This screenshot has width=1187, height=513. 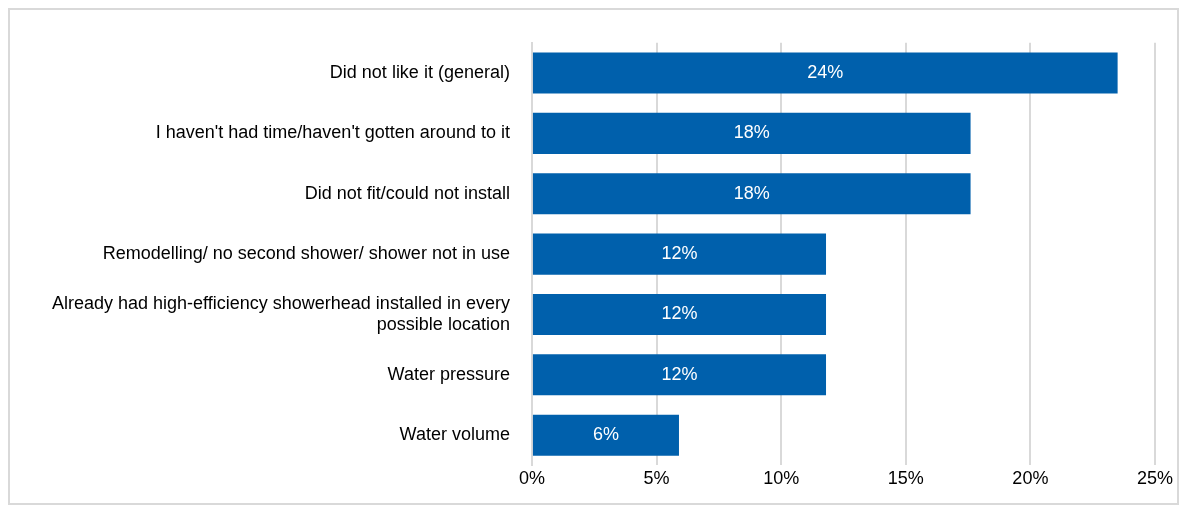 What do you see at coordinates (448, 373) in the screenshot?
I see `y-tick-label: Water pressure` at bounding box center [448, 373].